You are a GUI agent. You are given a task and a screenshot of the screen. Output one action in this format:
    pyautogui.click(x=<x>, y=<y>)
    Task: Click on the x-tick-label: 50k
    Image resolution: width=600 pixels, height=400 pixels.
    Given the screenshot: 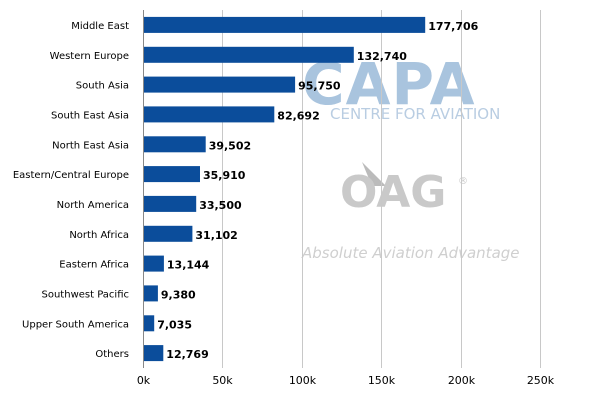 What is the action you would take?
    pyautogui.click(x=222, y=380)
    